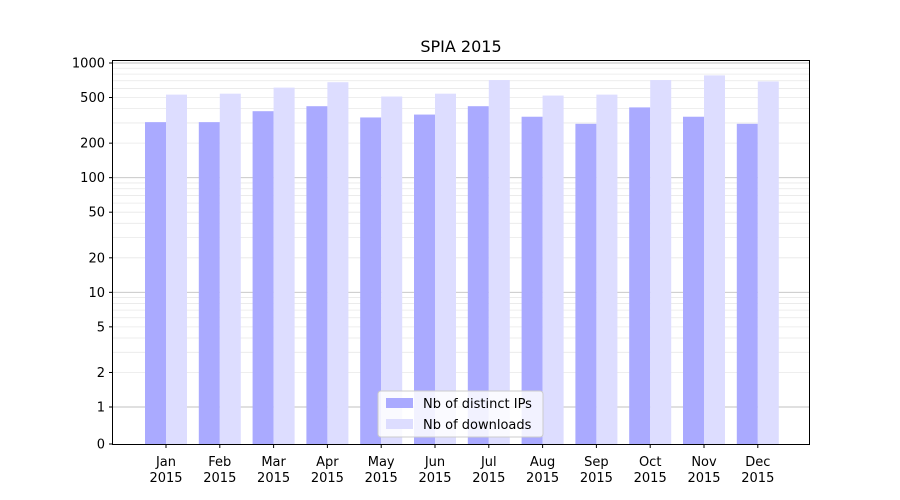  I want to click on x-tick-label-month: Apr, so click(327, 462).